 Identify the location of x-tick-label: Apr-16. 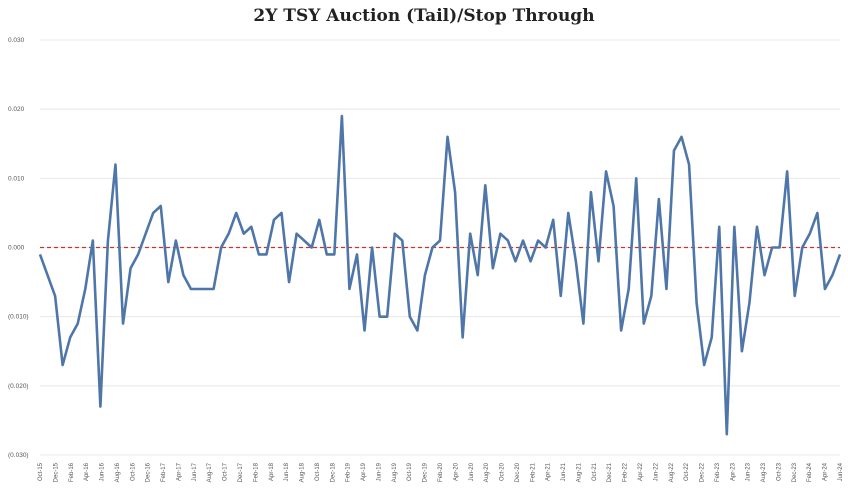
(87, 471).